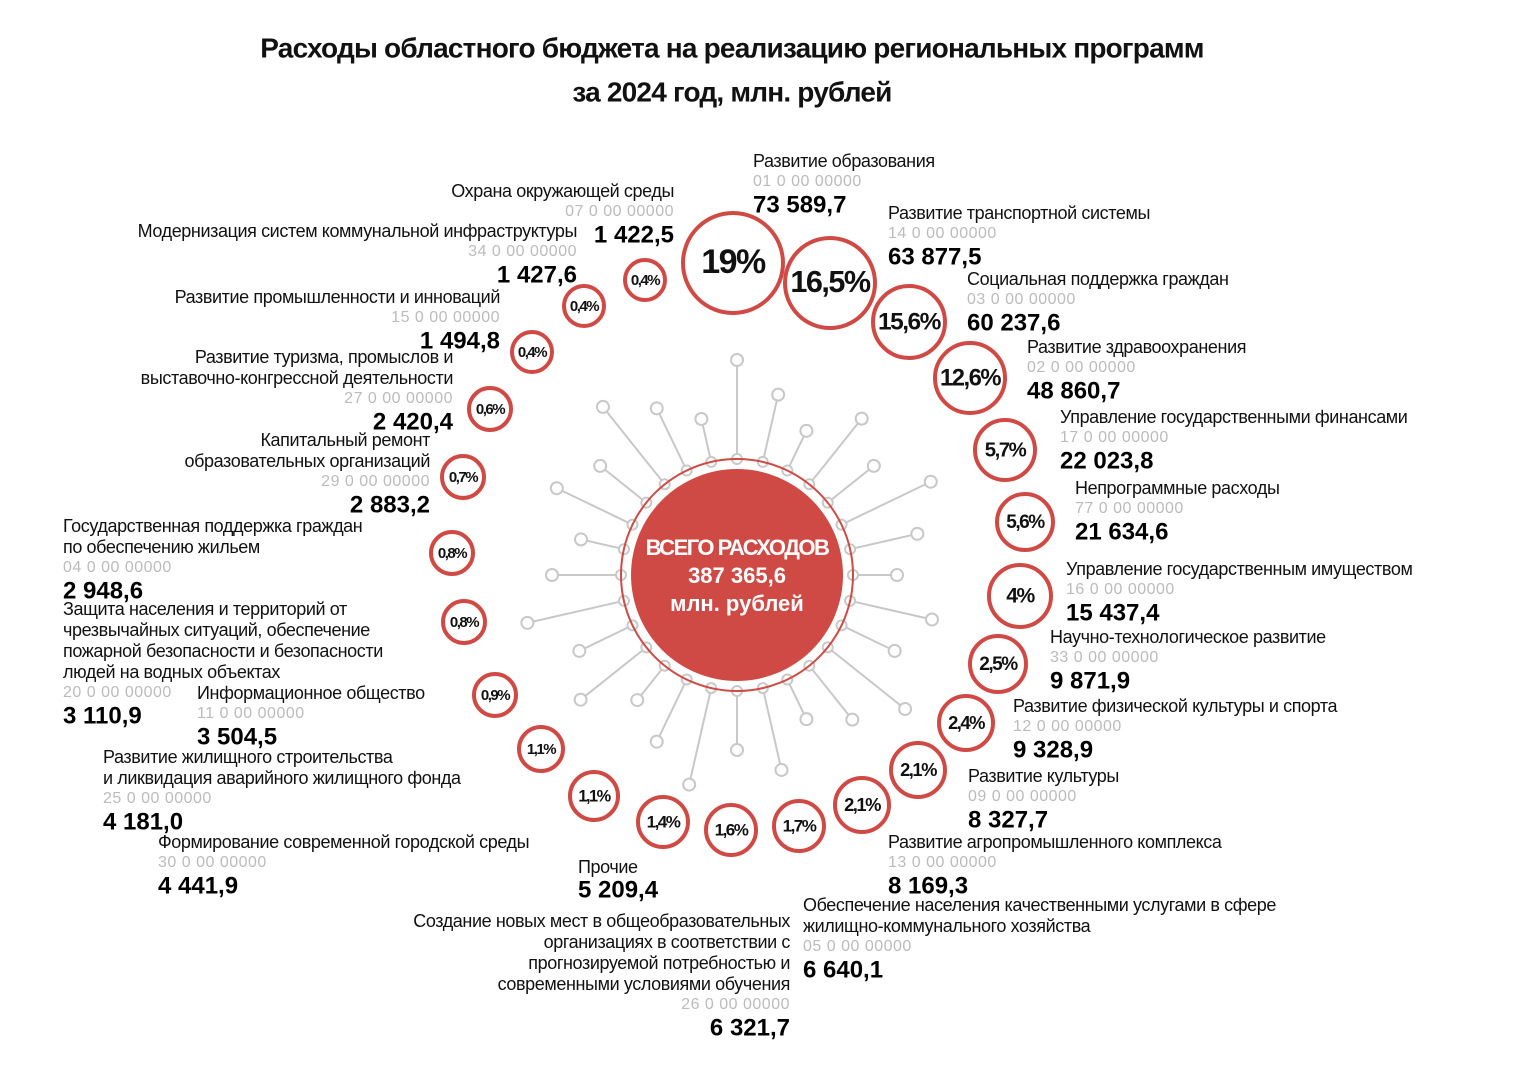 The image size is (1518, 1070). Describe the element at coordinates (345, 440) in the screenshot. I see `program-name: Капитальный ремонт` at that location.